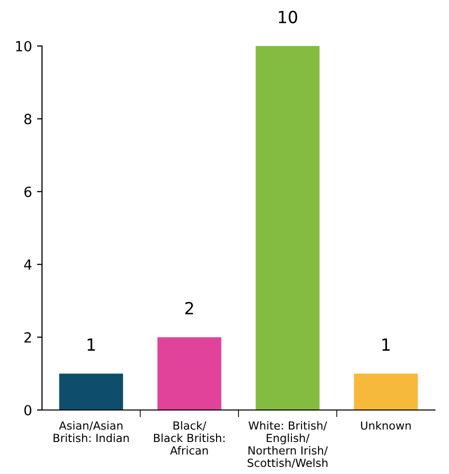 The width and height of the screenshot is (449, 474). What do you see at coordinates (28, 119) in the screenshot?
I see `y-tick-label: 8` at bounding box center [28, 119].